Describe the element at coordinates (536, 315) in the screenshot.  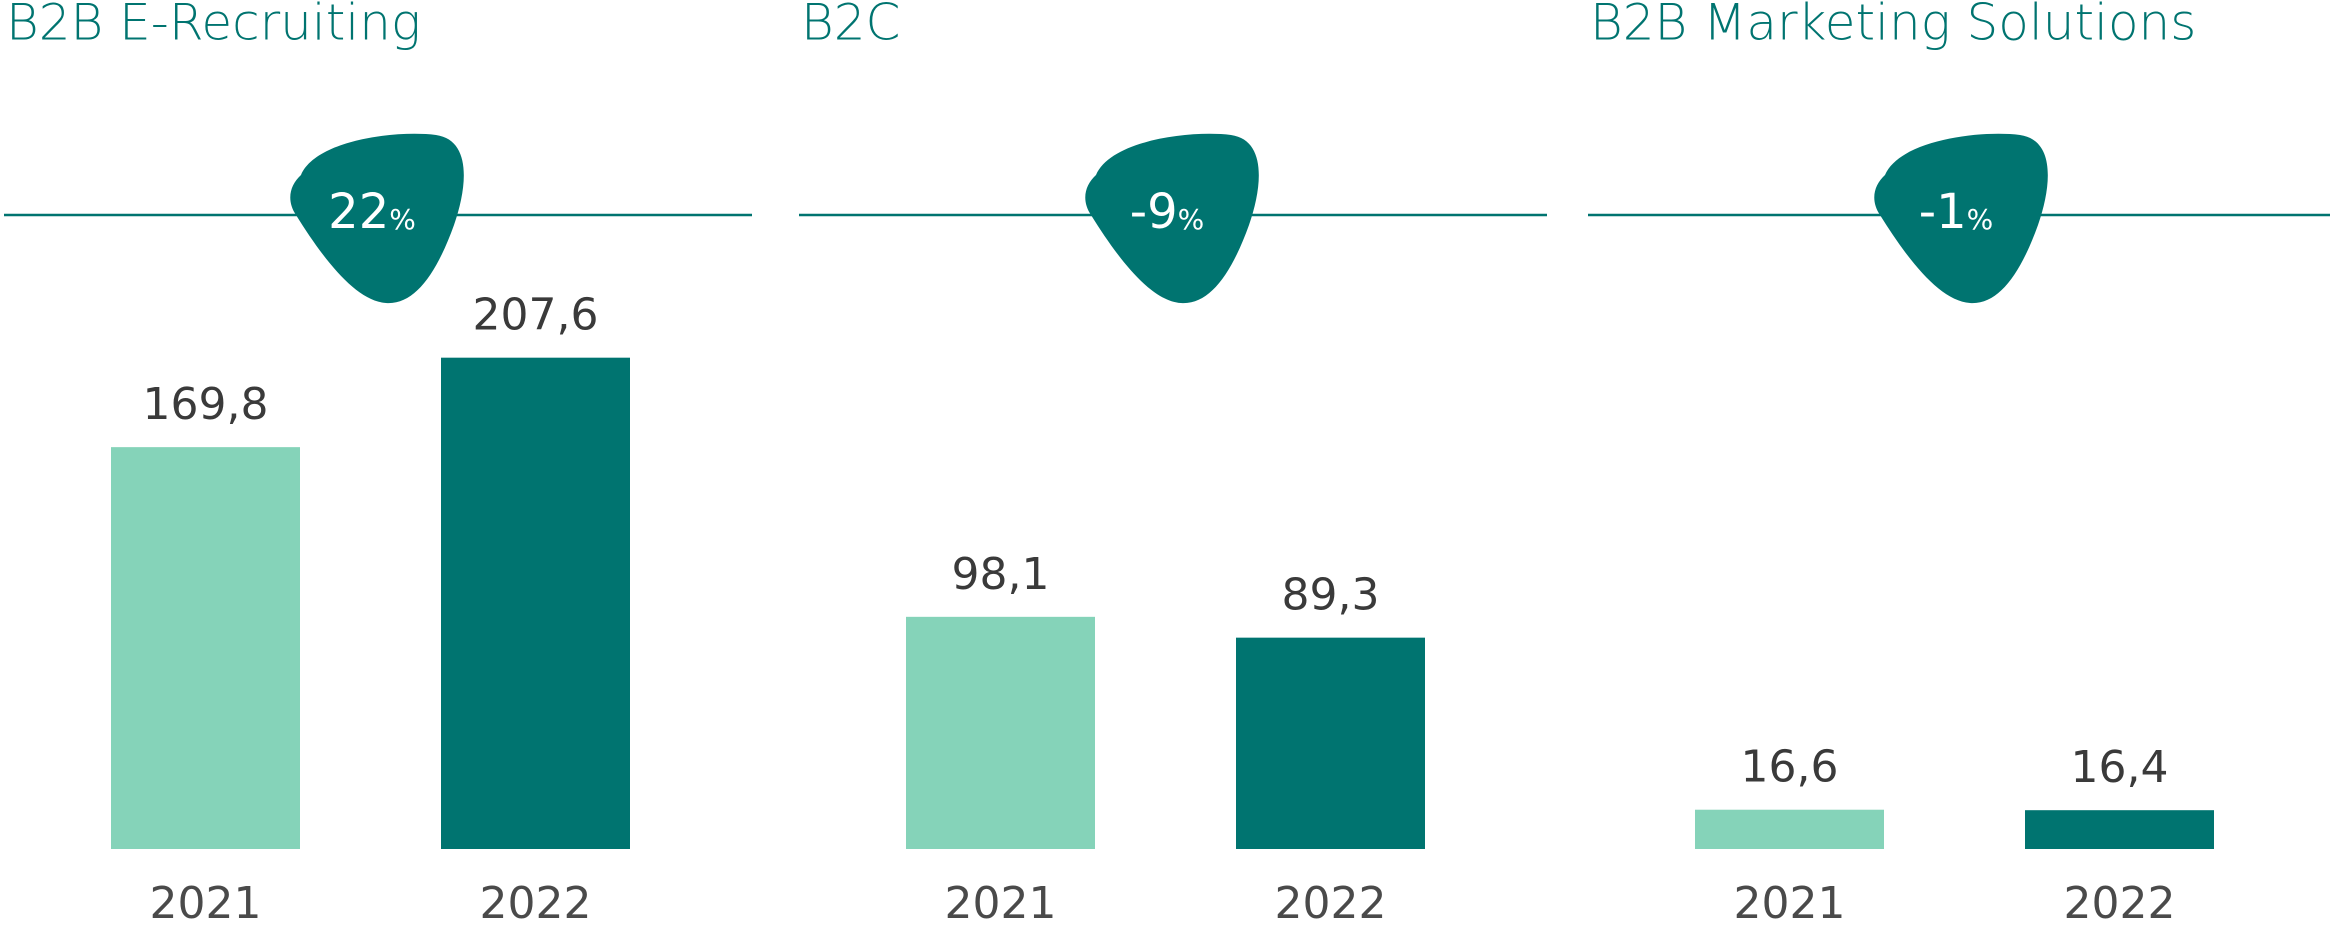
I see `value-label: 207,6` at that location.